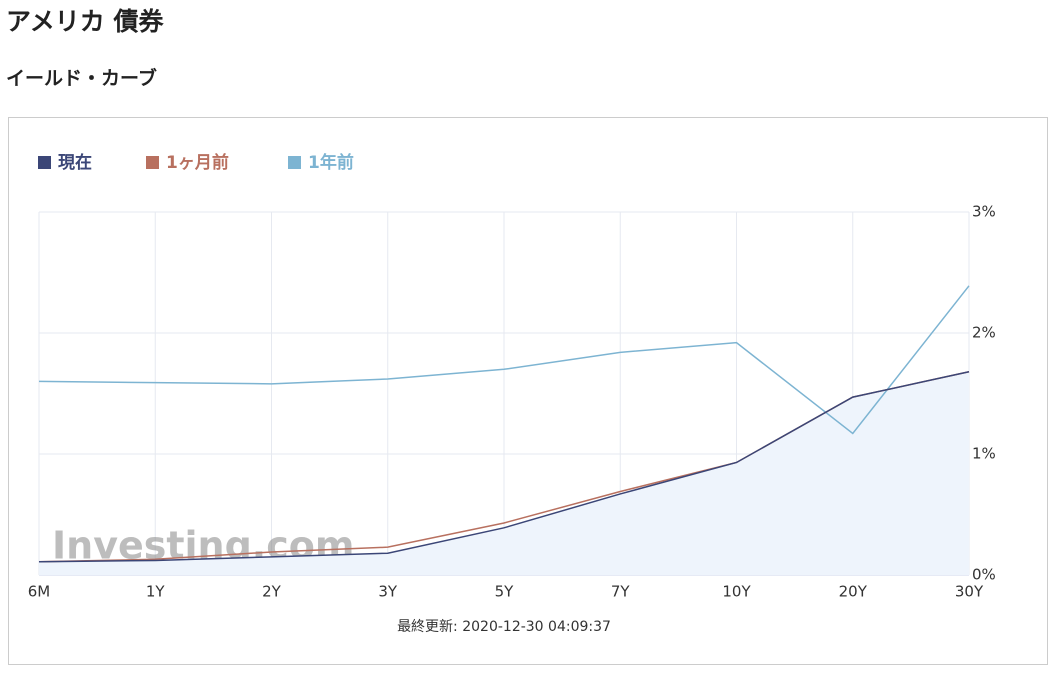 The height and width of the screenshot is (680, 1058). I want to click on x-tick-label: 20Y, so click(853, 592).